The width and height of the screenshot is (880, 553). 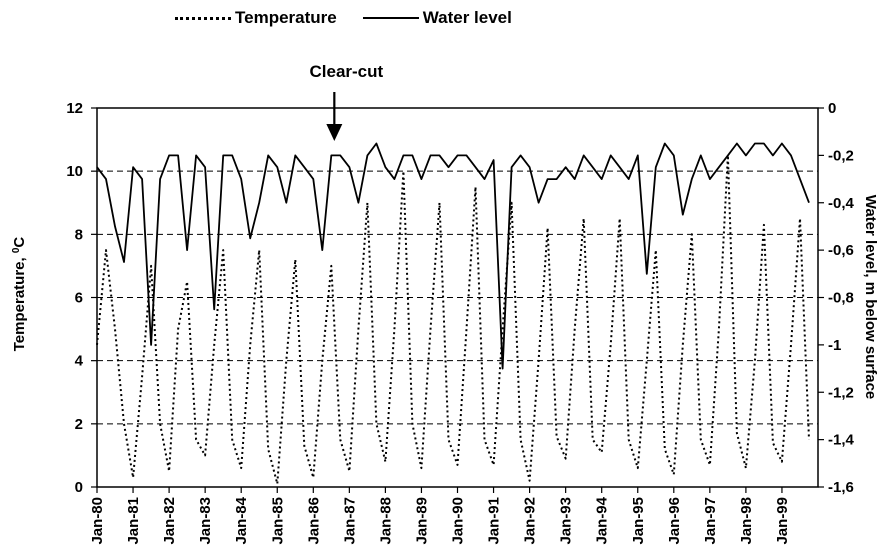 What do you see at coordinates (421, 521) in the screenshot?
I see `x-tick-label: Jan-89` at bounding box center [421, 521].